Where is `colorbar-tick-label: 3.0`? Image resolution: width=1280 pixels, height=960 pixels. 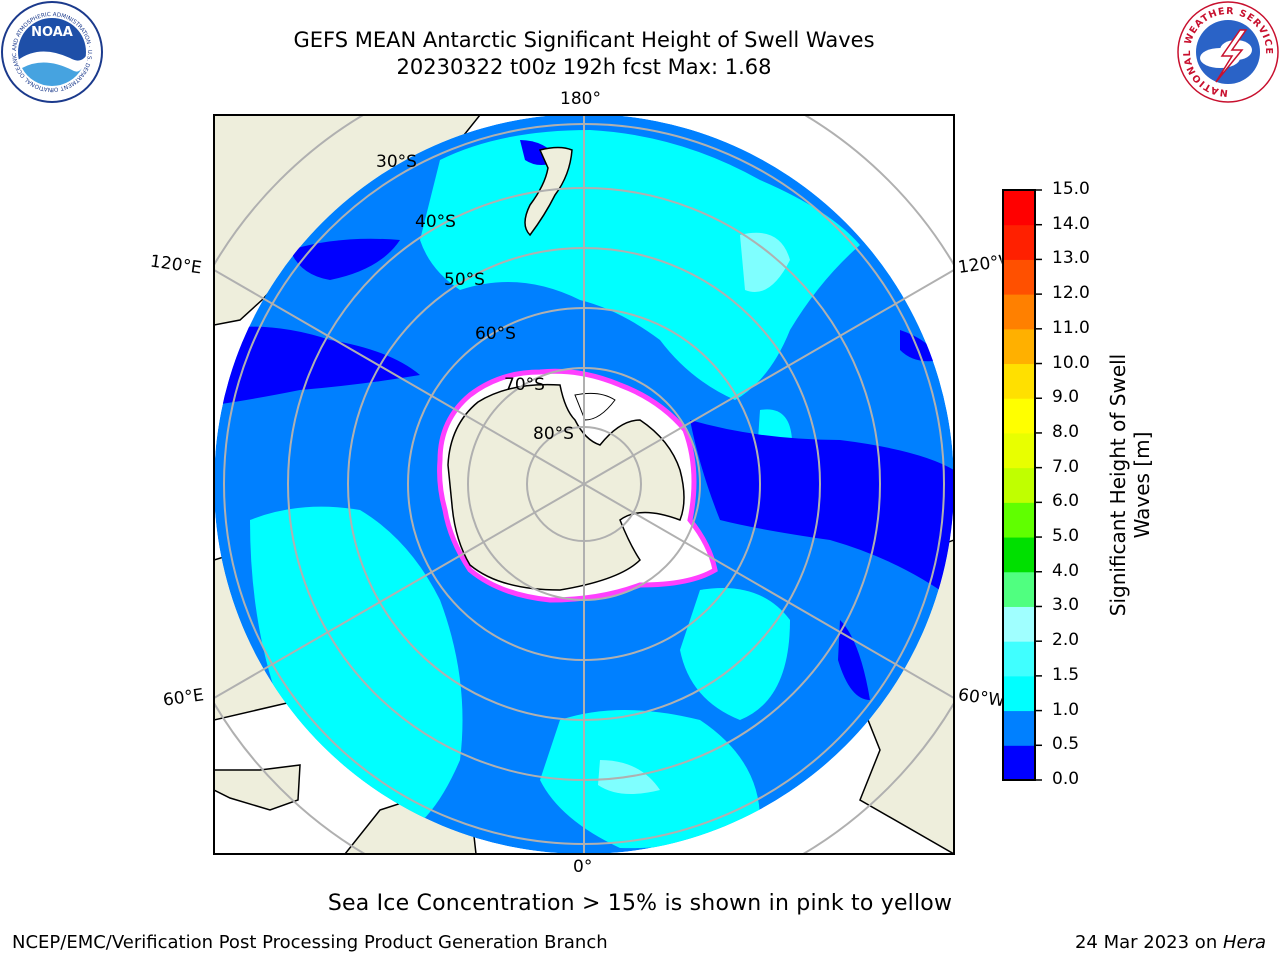 colorbar-tick-label: 3.0 is located at coordinates (1066, 605).